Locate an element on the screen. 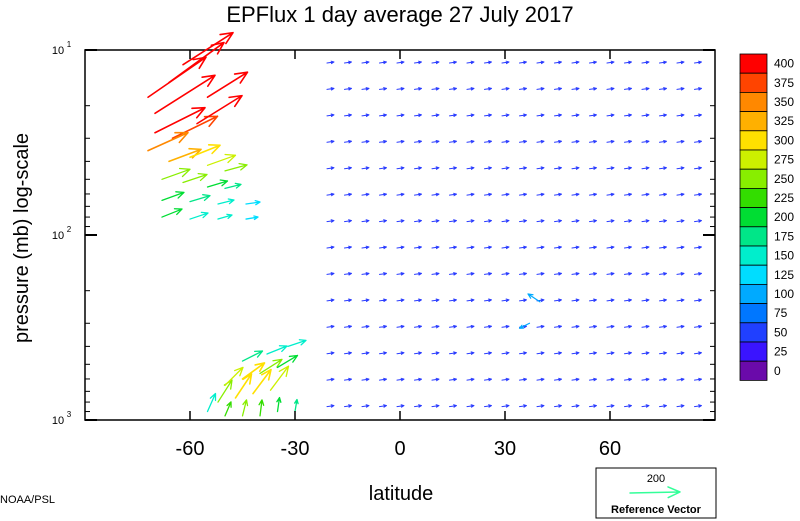  colorbar-level-label: 175 is located at coordinates (784, 236).